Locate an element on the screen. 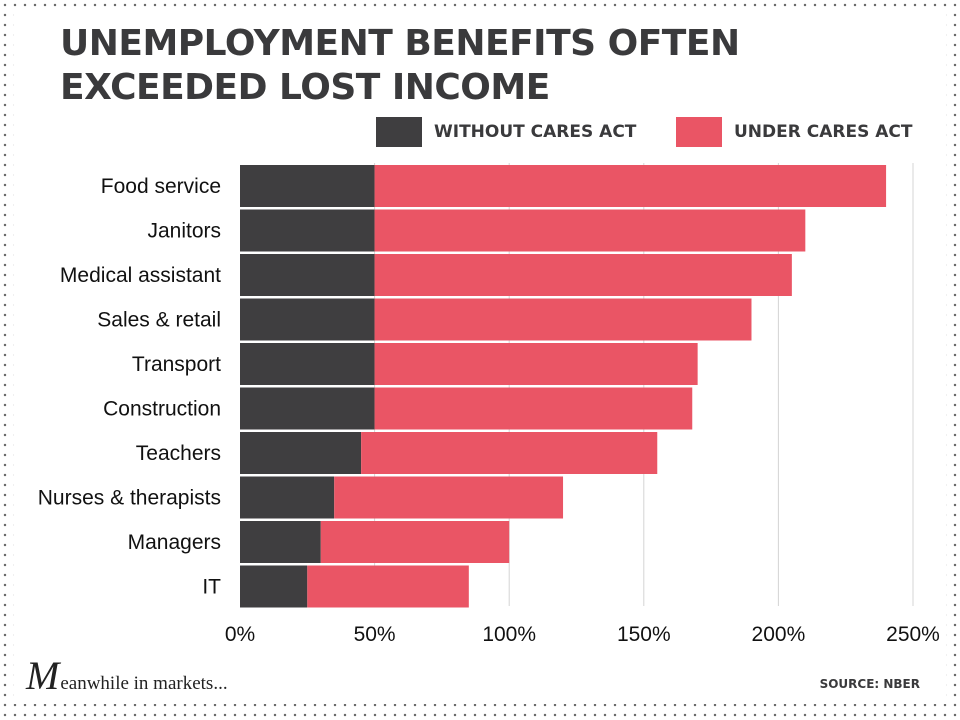 The height and width of the screenshot is (720, 960). category-label-transport: Transport is located at coordinates (176, 364).